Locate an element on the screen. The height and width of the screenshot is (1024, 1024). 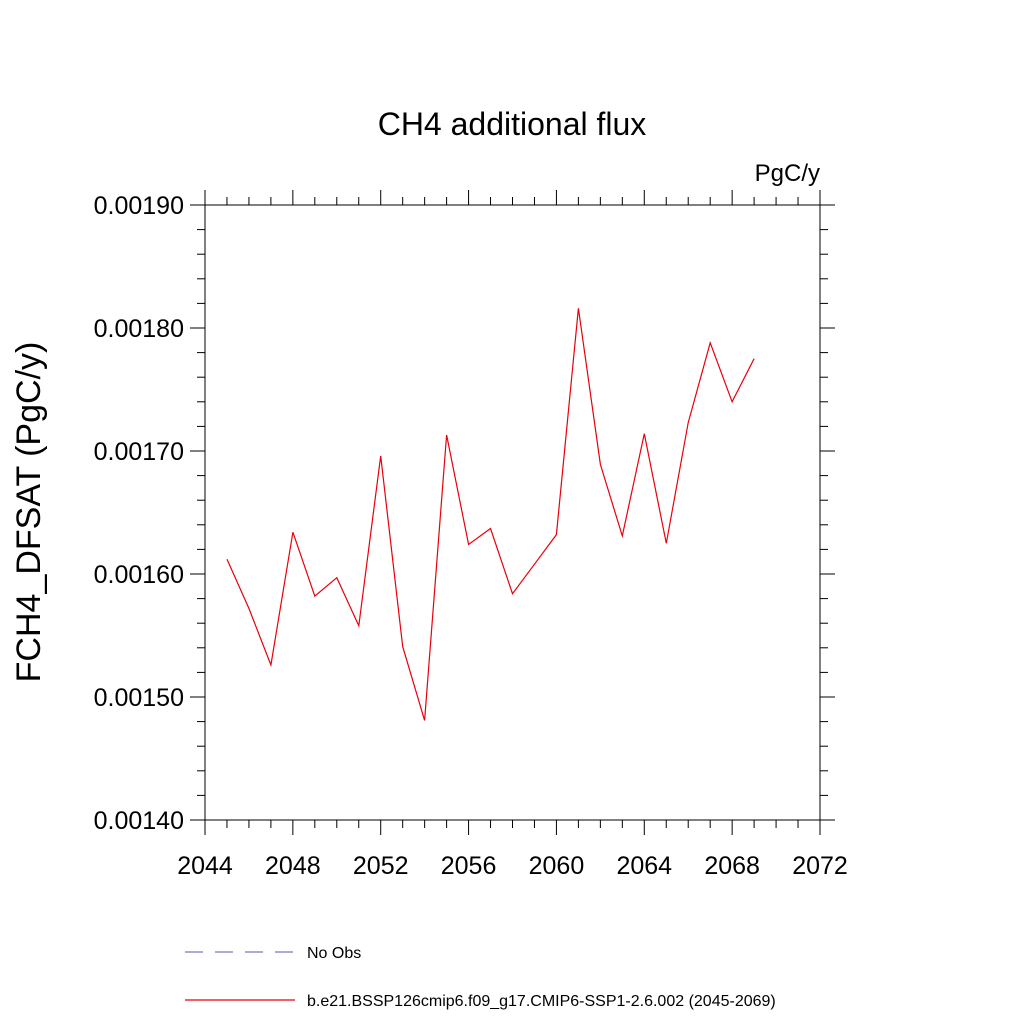
y-tick-label: 0.00150 is located at coordinates (139, 698).